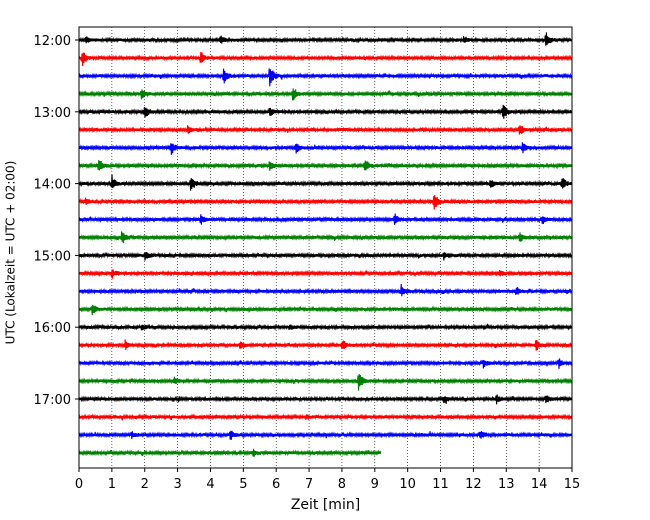  Describe the element at coordinates (325, 505) in the screenshot. I see `x-axis-label: Zeit [min]` at that location.